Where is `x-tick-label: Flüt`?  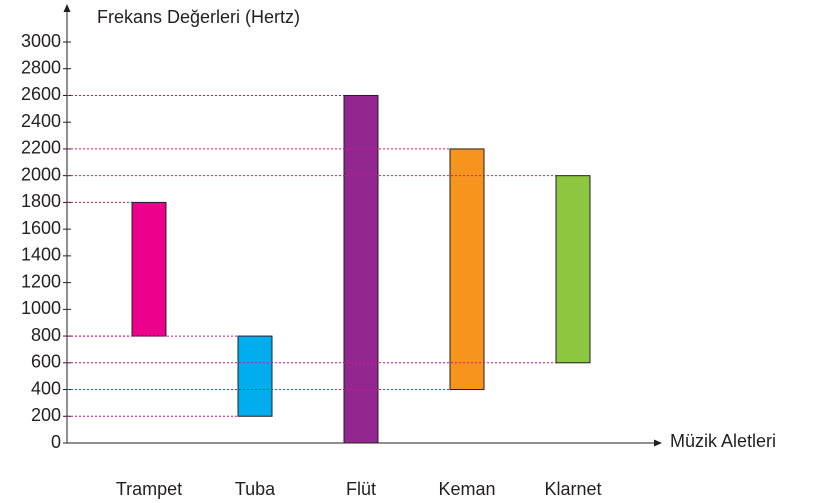 x-tick-label: Flüt is located at coordinates (361, 489).